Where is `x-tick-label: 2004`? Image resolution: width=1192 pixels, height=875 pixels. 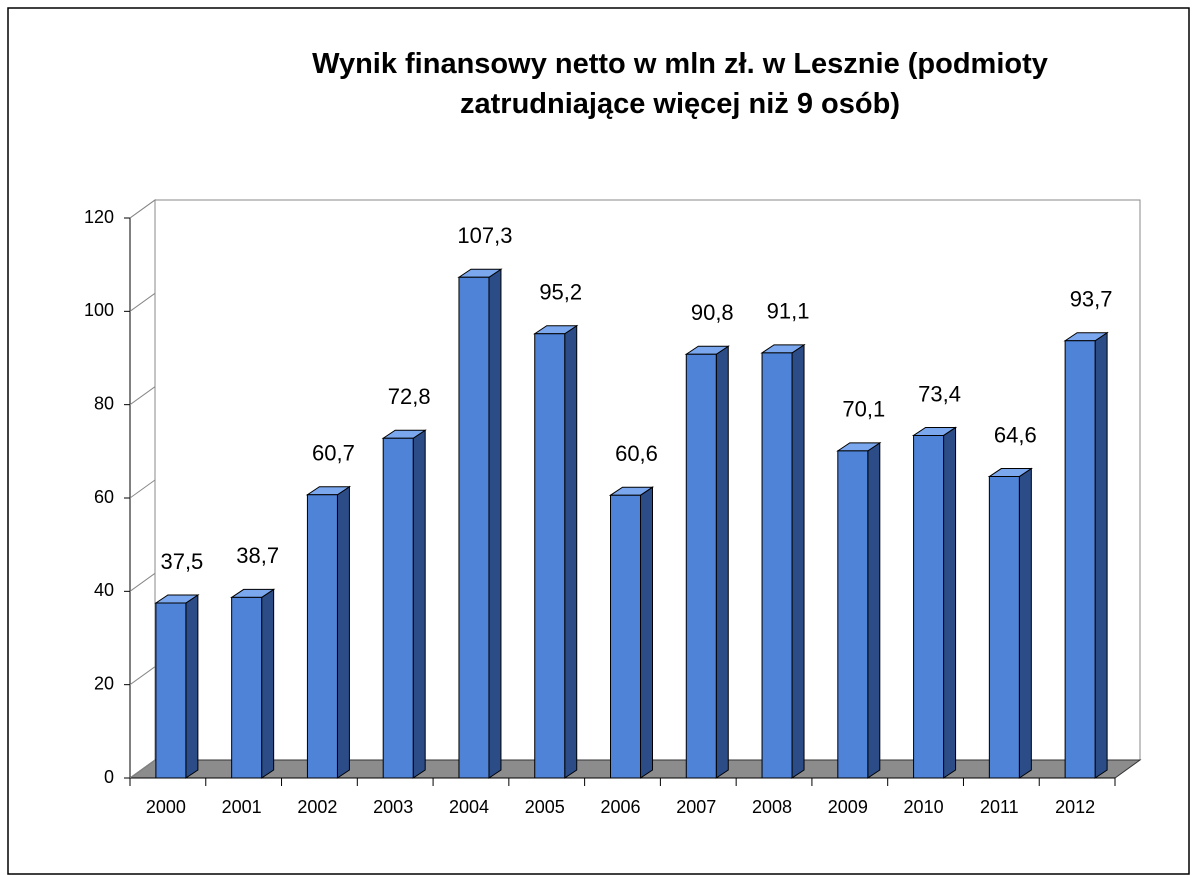 x-tick-label: 2004 is located at coordinates (469, 807).